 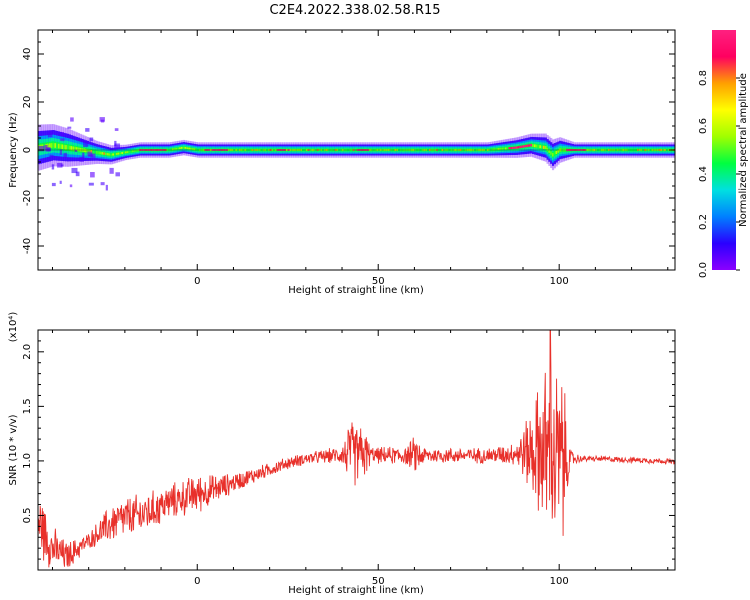 I want to click on figure-title: C2E4.2022.338.02.58.R15, so click(x=354, y=10).